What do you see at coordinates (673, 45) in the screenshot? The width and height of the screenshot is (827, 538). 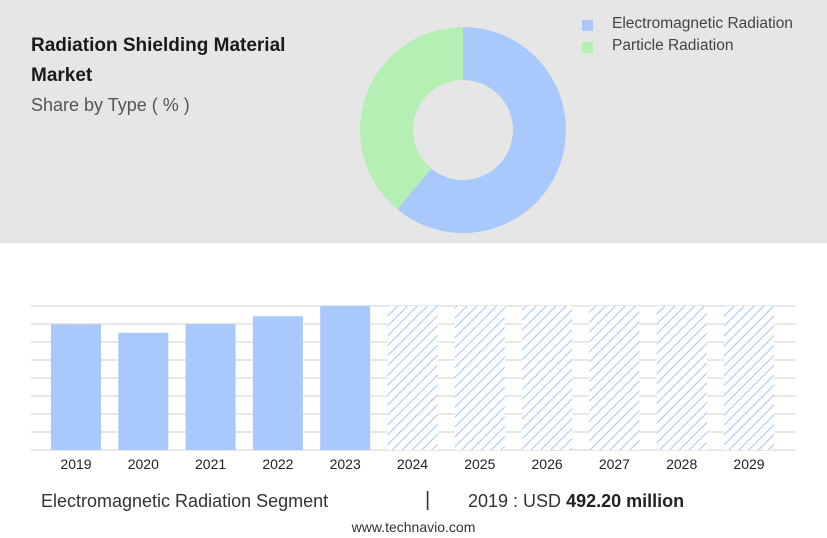 I see `legend-label-particle: Particle Radiation` at bounding box center [673, 45].